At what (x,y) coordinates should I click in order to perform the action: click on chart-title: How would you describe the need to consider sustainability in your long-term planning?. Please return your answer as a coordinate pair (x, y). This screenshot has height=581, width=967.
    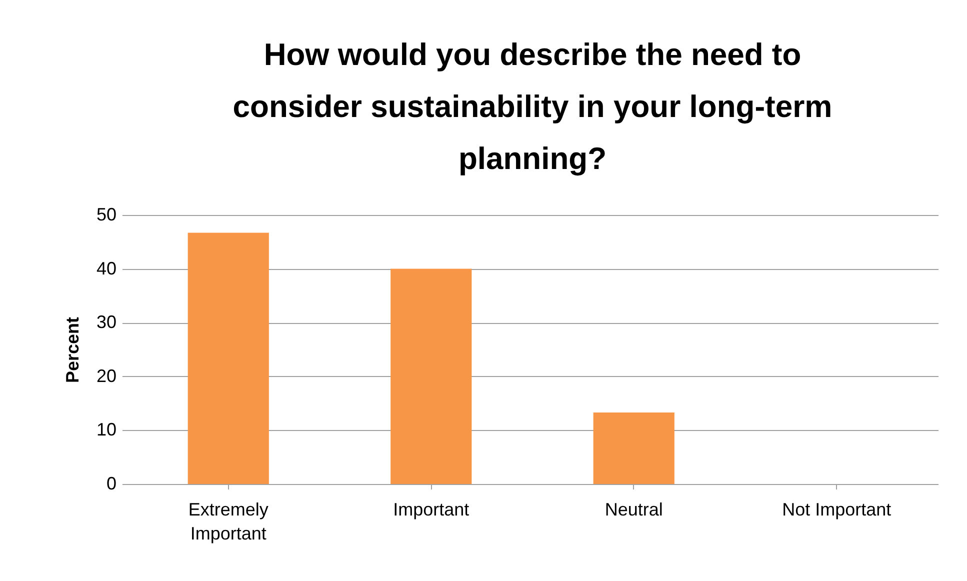
    Looking at the image, I should click on (532, 106).